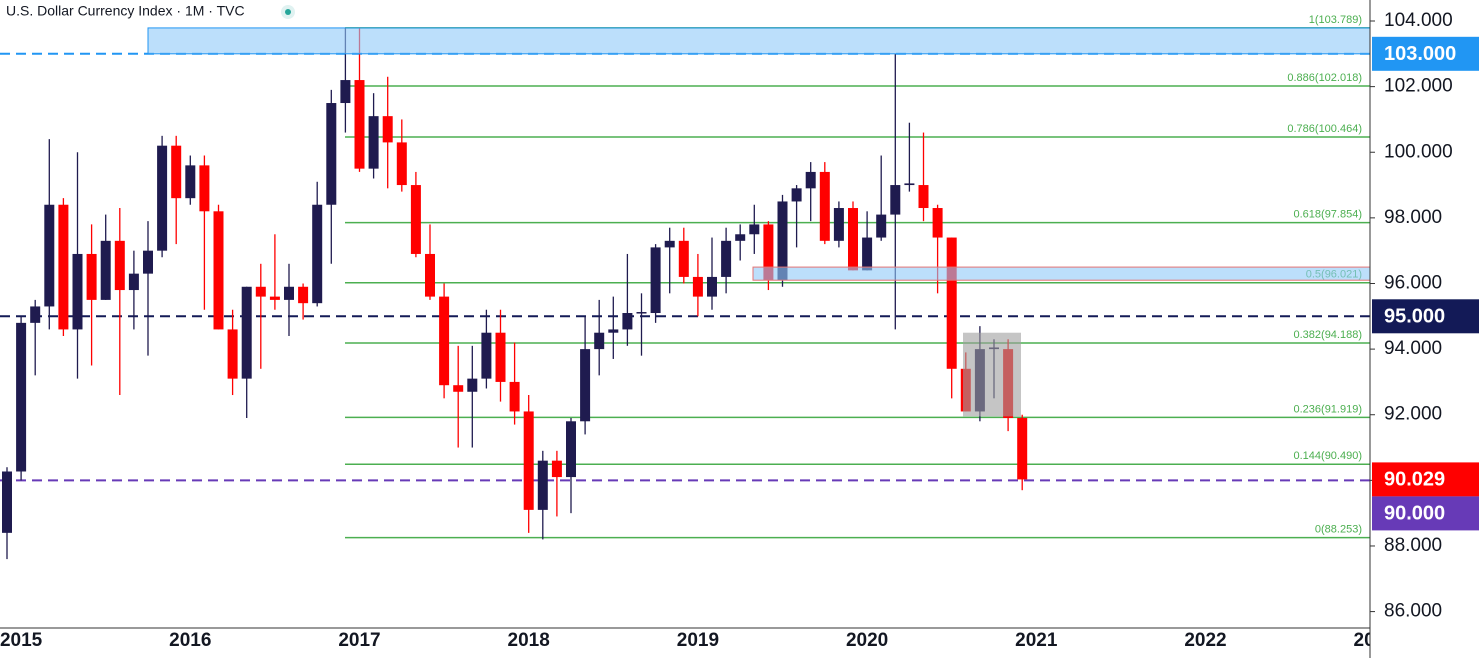  Describe the element at coordinates (1328, 456) in the screenshot. I see `fib-label: 0.144(90.490)` at that location.